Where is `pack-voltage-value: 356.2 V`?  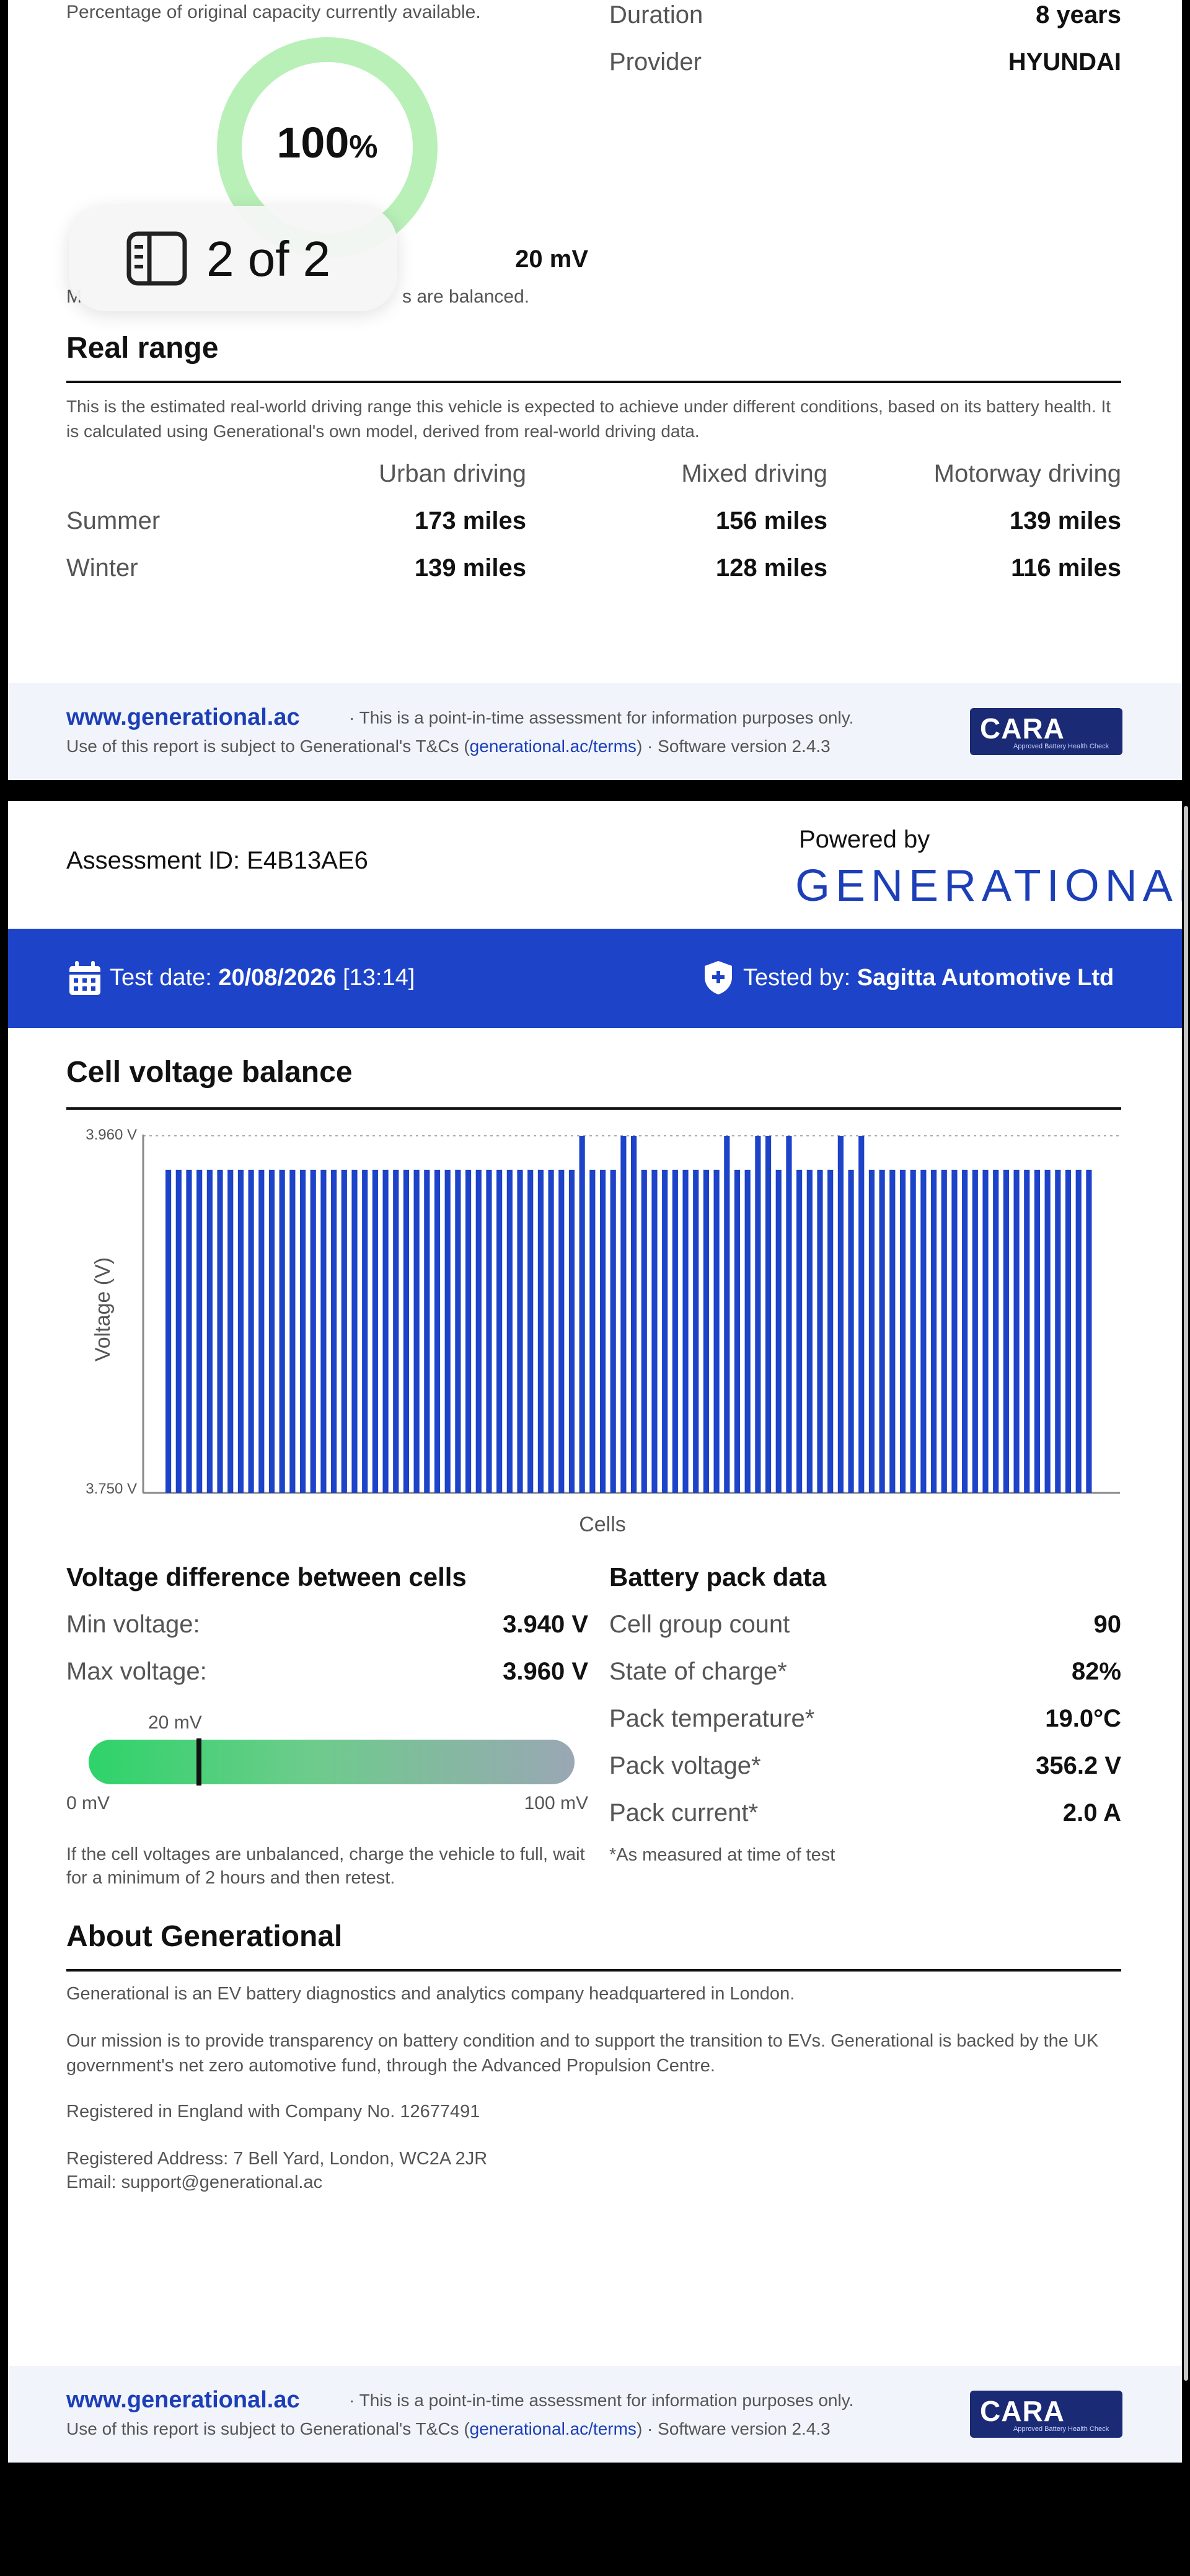
pack-voltage-value: 356.2 V is located at coordinates (1078, 1765).